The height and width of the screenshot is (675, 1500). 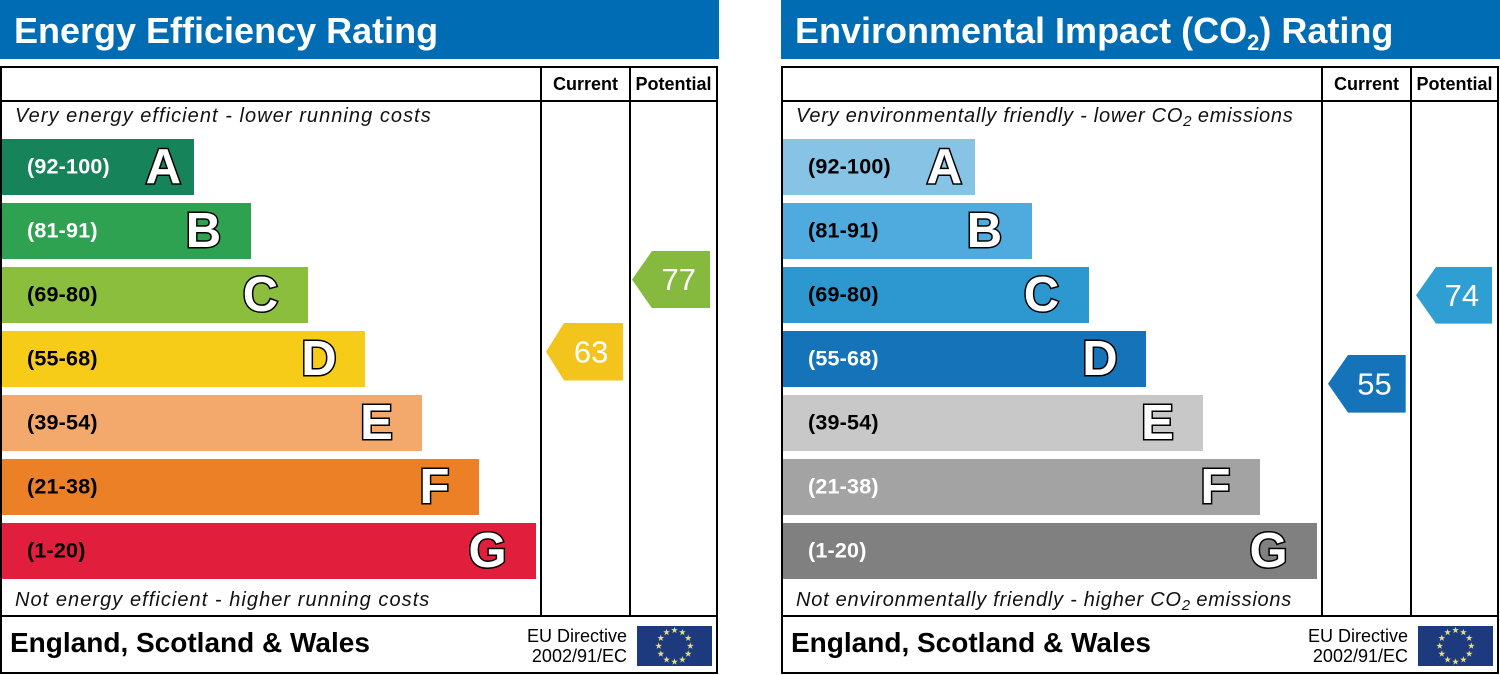 What do you see at coordinates (1461, 295) in the screenshot?
I see `svg-text: 74` at bounding box center [1461, 295].